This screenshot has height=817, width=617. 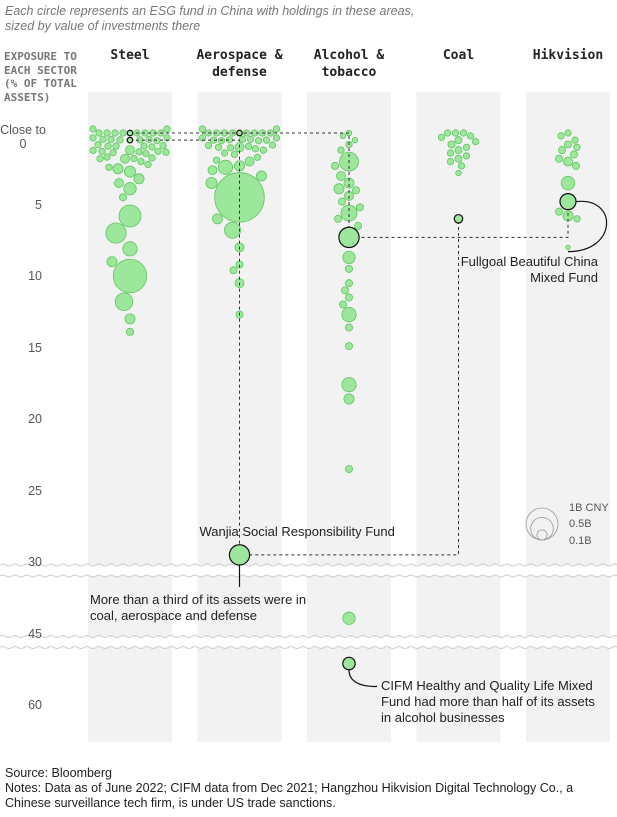 What do you see at coordinates (308, 642) in the screenshot?
I see `axis-break-gap` at bounding box center [308, 642].